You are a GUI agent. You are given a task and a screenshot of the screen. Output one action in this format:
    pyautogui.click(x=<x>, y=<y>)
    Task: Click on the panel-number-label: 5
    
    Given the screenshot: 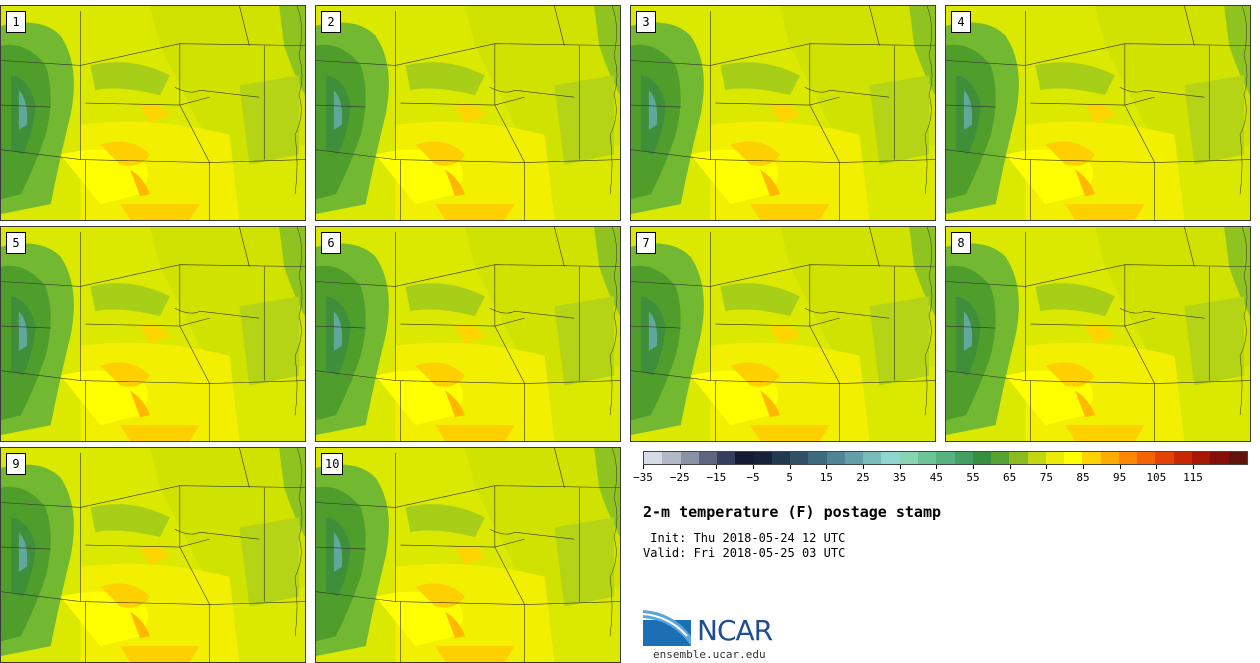 What is the action you would take?
    pyautogui.click(x=16, y=243)
    